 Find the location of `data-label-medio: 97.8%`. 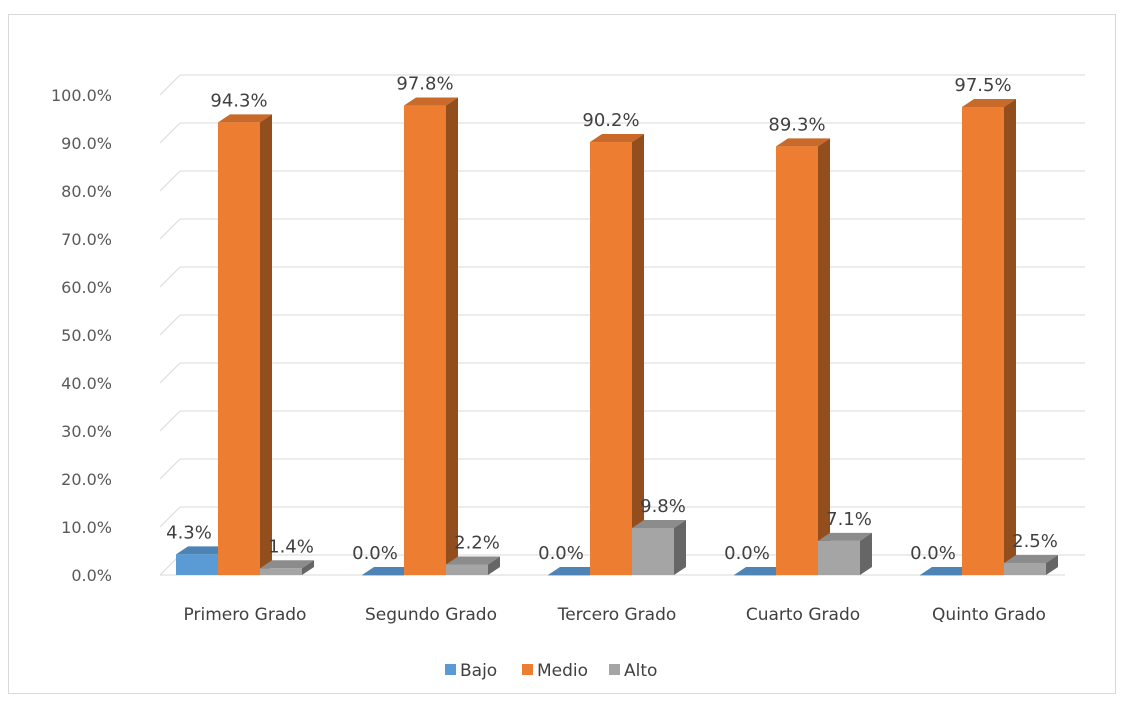

data-label-medio: 97.8% is located at coordinates (424, 84).